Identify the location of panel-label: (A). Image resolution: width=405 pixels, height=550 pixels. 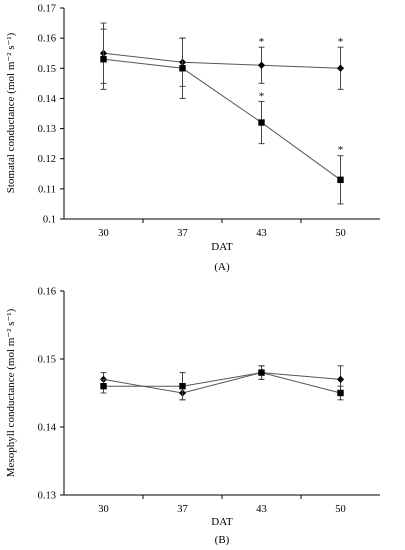
(222, 267).